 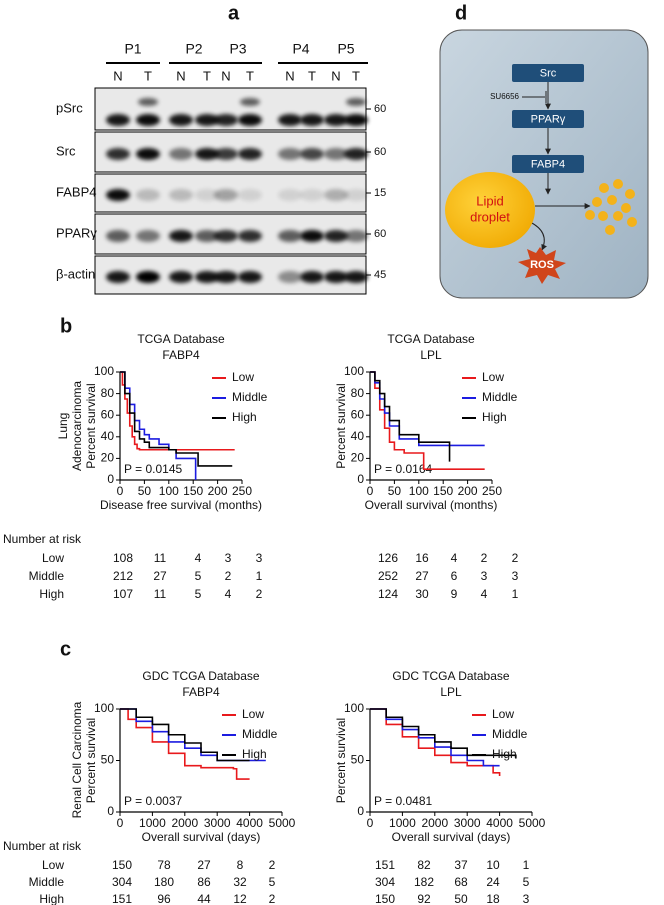 I want to click on protein-label: FABP4, so click(x=76, y=191).